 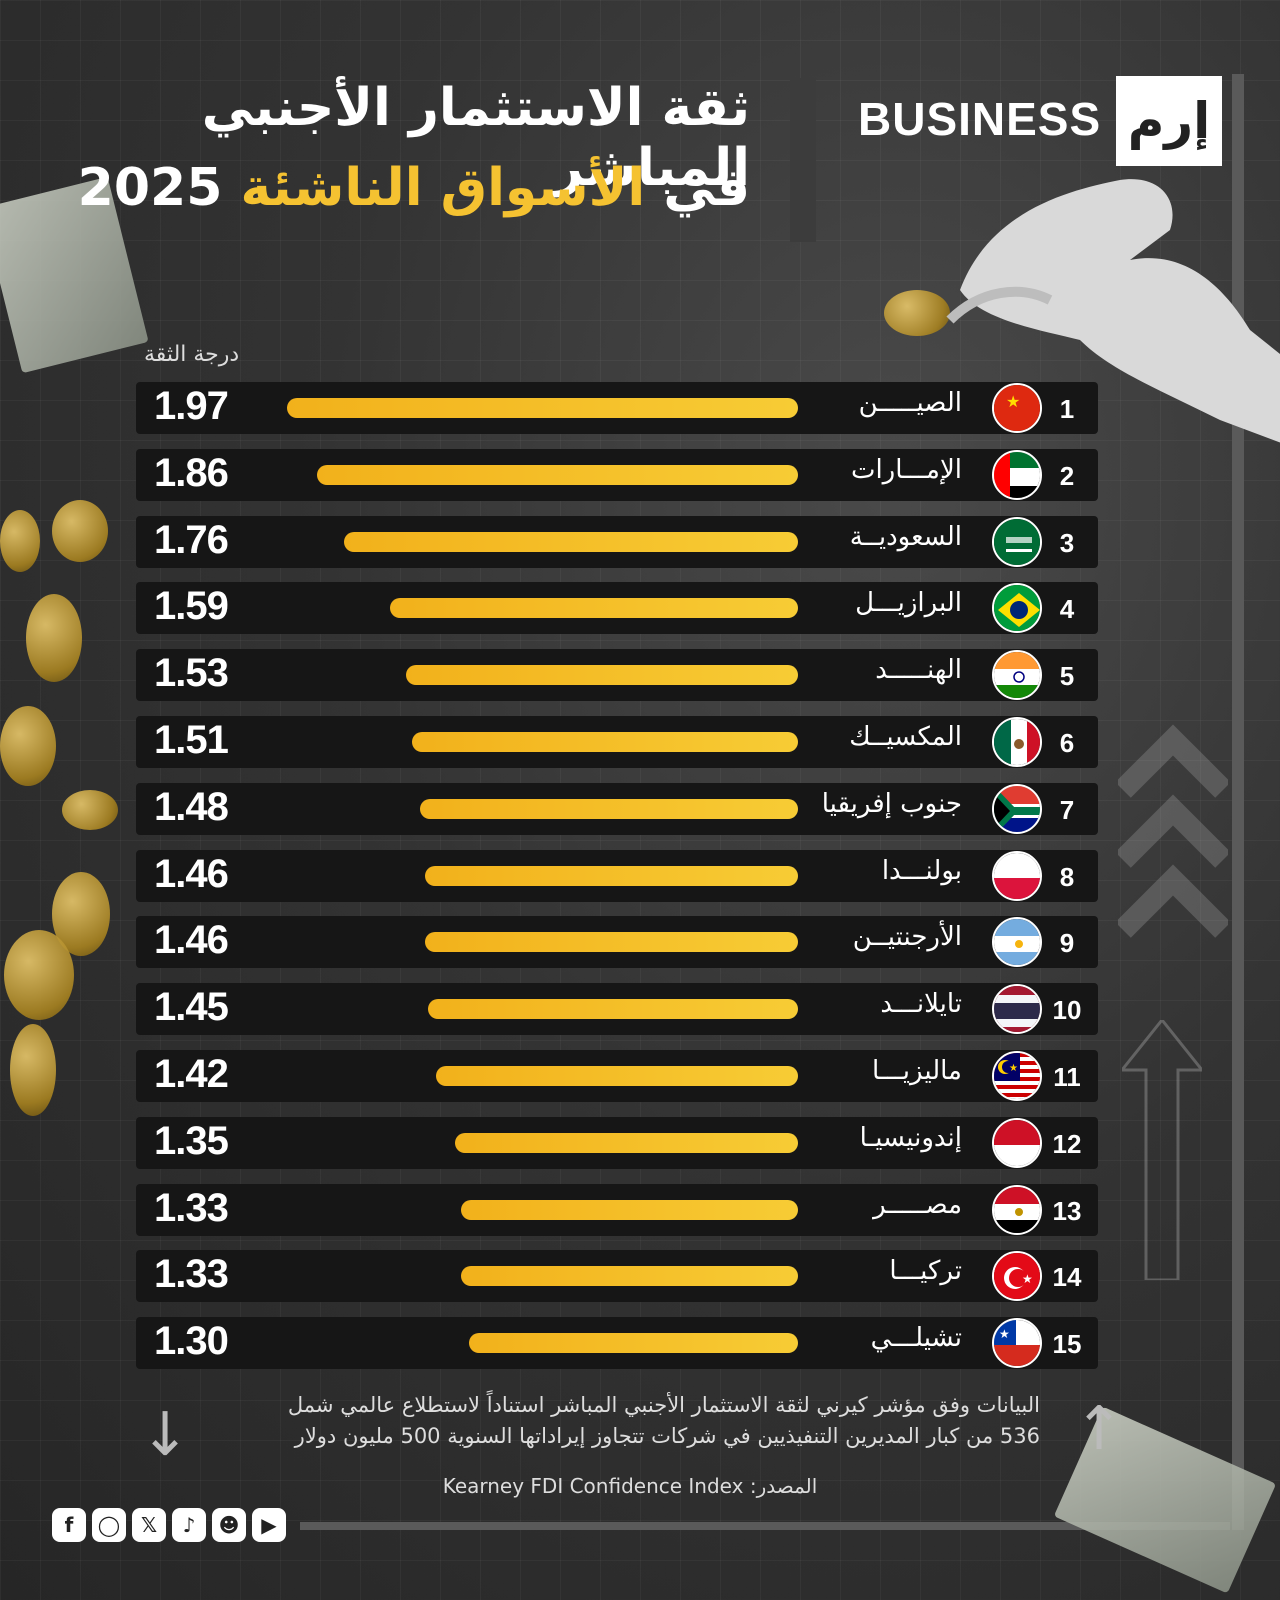 I want to click on bar-value-label: 1.48, so click(x=191, y=806).